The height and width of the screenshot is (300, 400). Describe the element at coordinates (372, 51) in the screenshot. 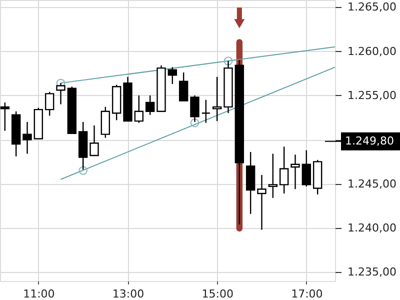

I see `y-tick-label: 1.260,00` at that location.